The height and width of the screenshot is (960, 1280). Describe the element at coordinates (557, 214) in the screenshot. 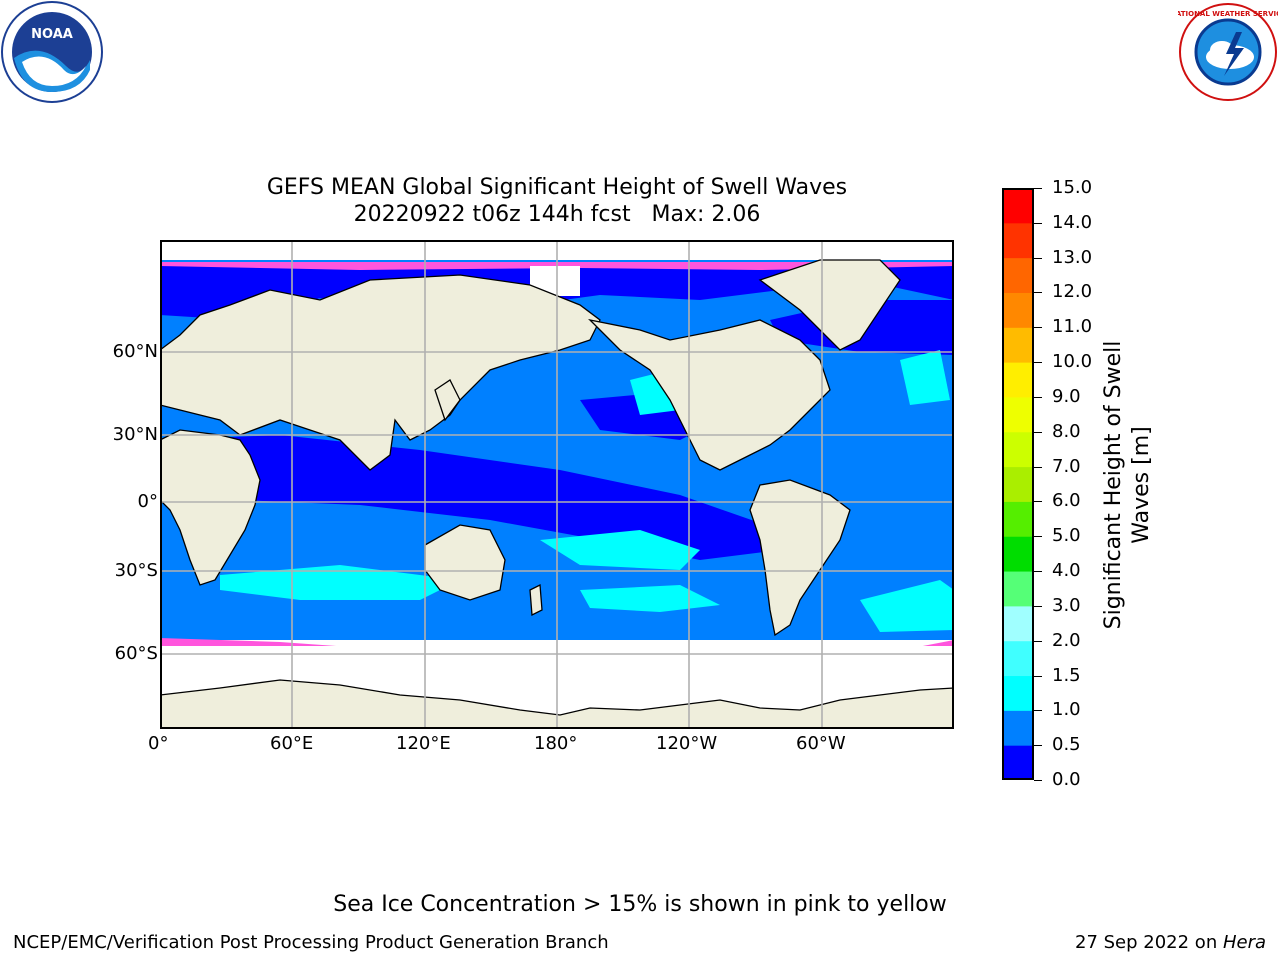

I see `map-subtitle: 20220922 t06z 144h fcst Max: 2.06` at that location.